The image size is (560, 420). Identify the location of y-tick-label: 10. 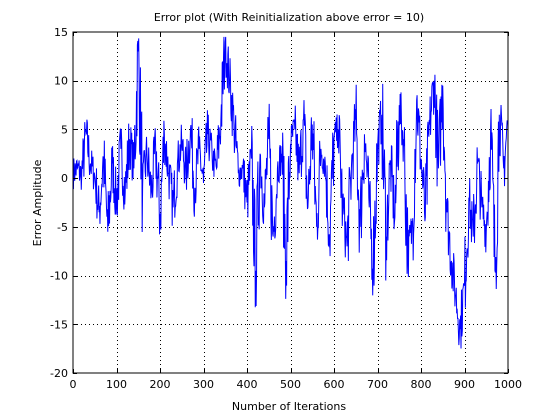
(61, 81).